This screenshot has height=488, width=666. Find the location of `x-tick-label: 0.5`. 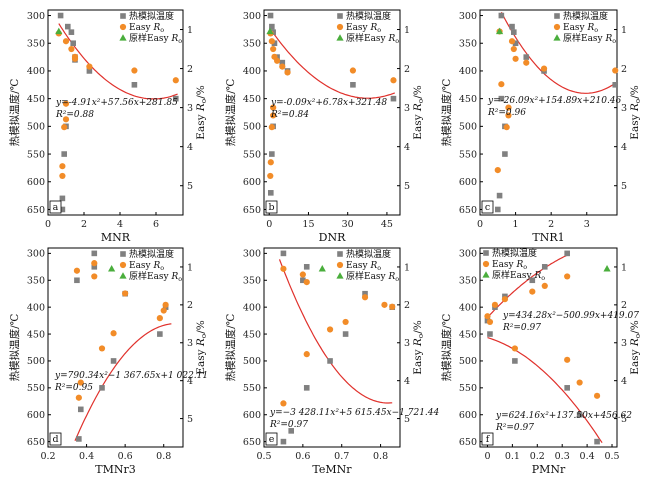

x-tick-label: 0.5 is located at coordinates (263, 456).